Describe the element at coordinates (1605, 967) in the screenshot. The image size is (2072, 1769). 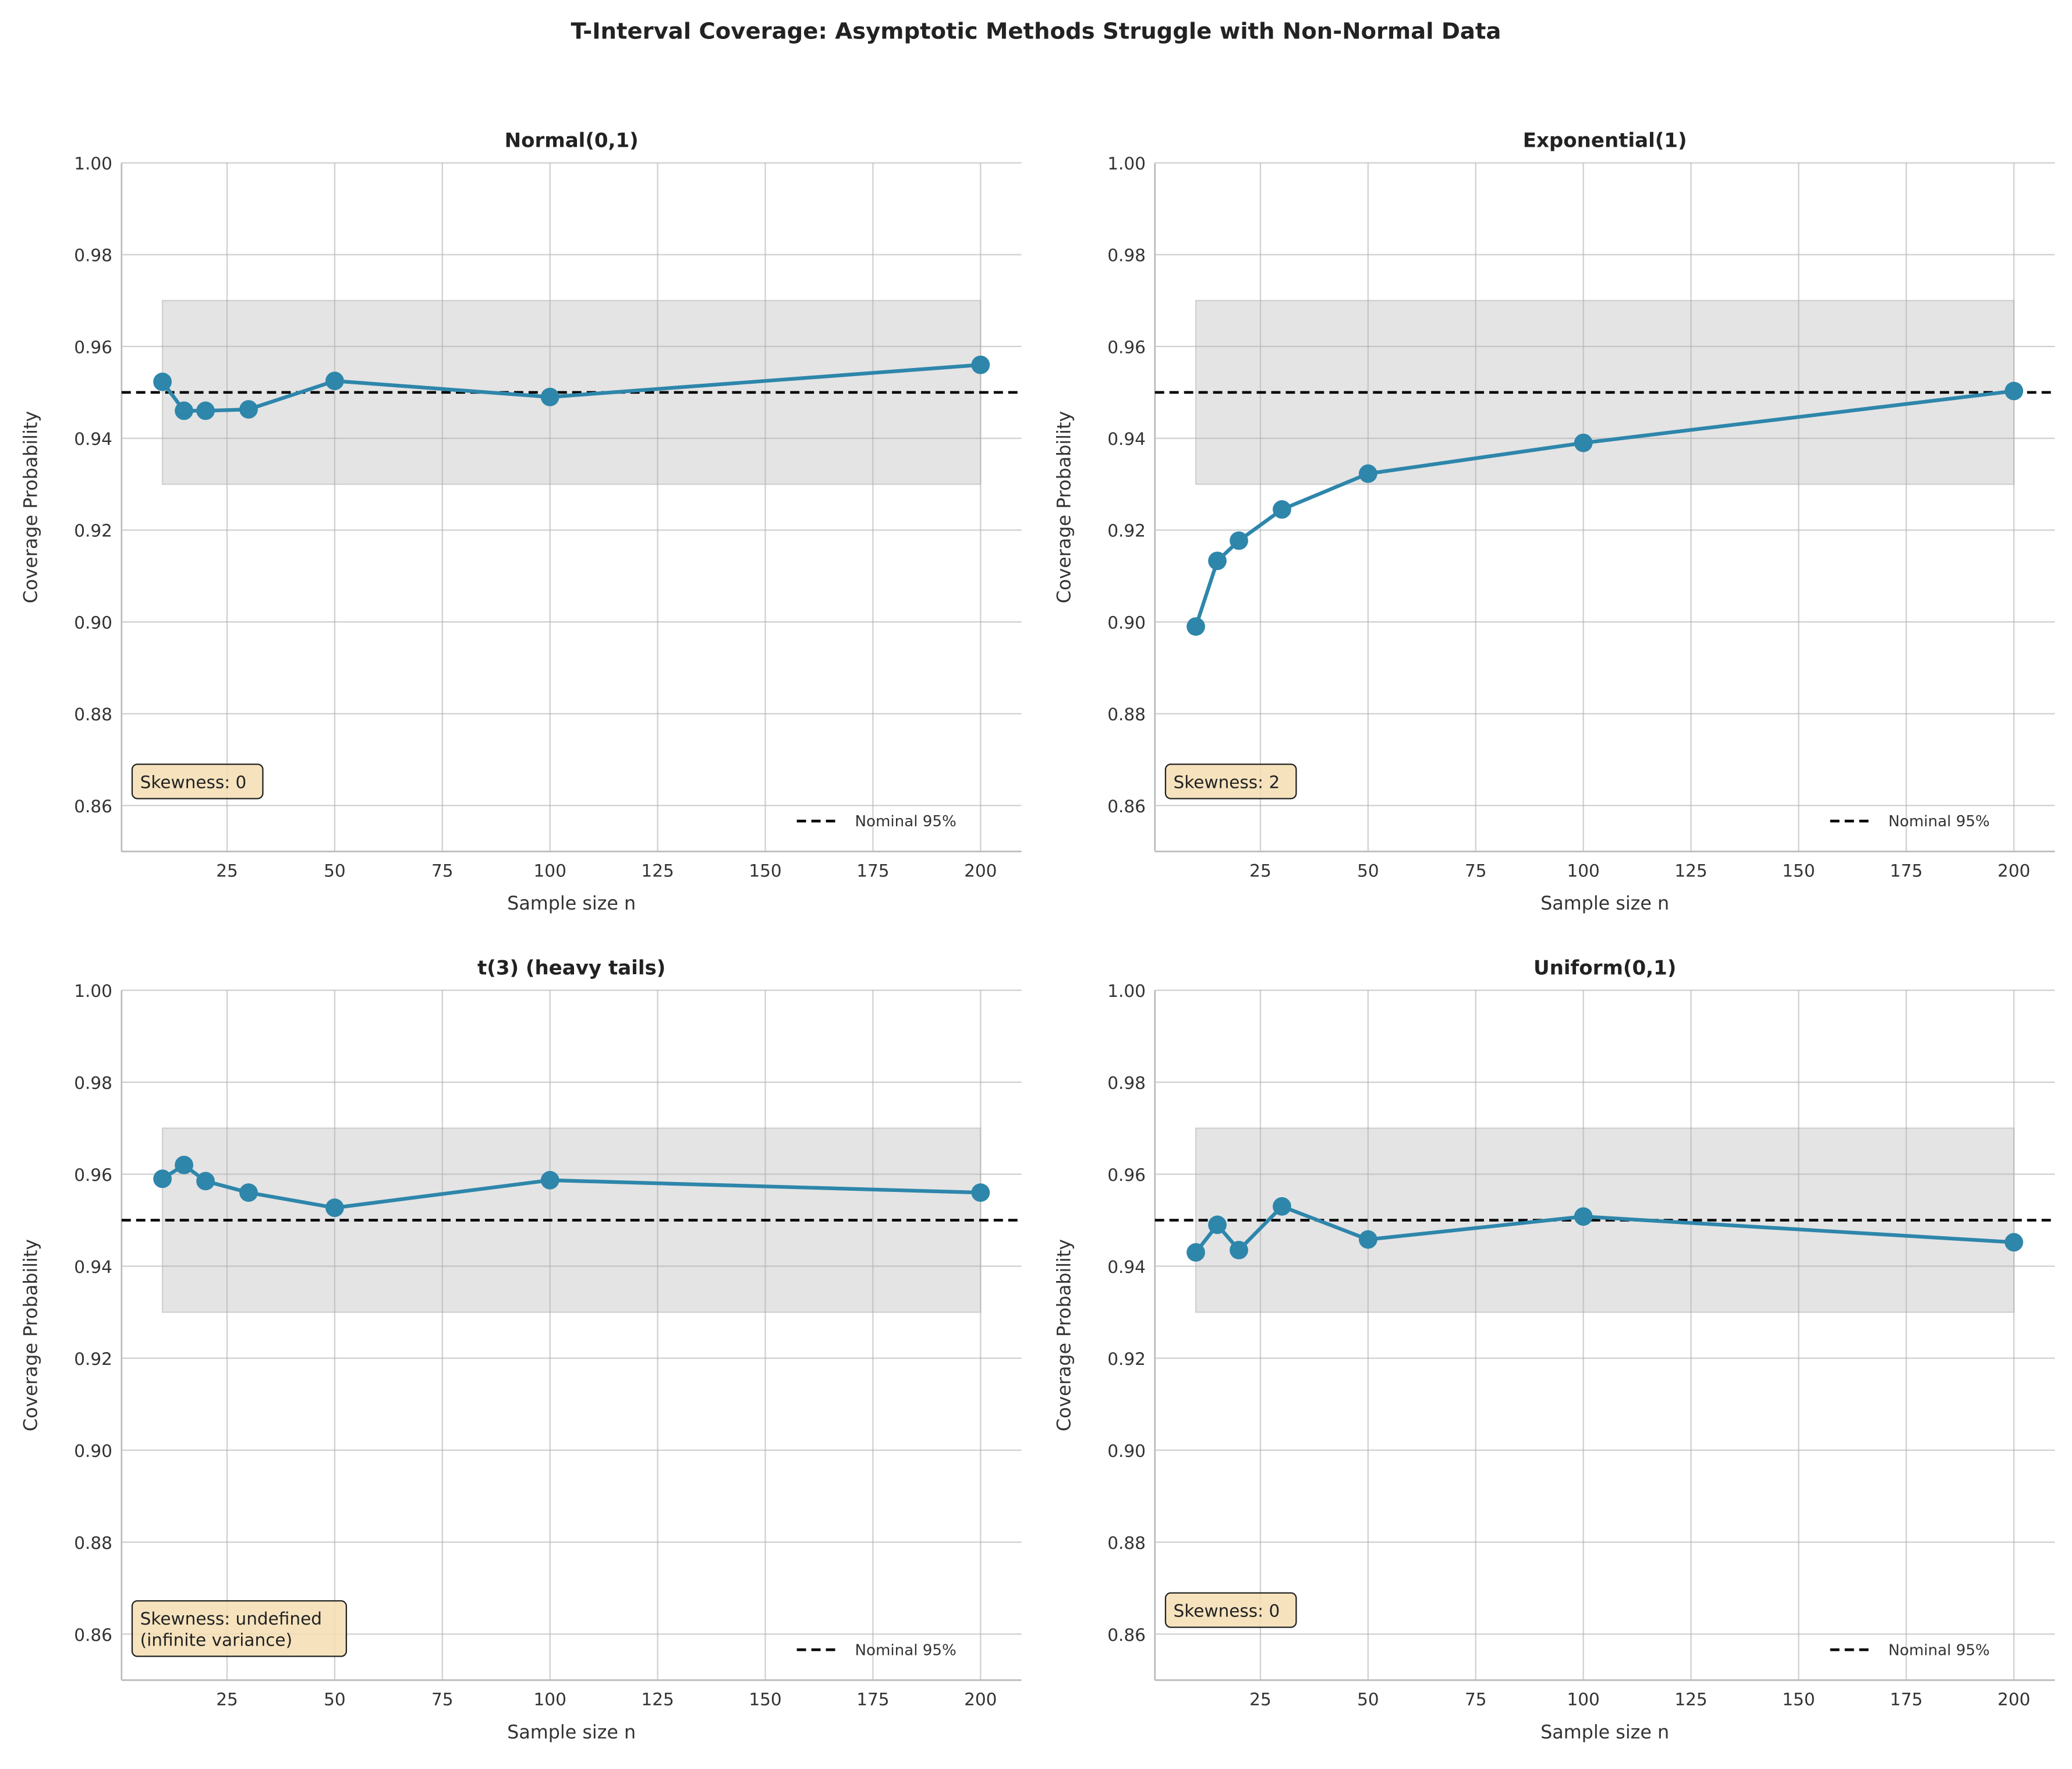
I see `subplot-title: Uniform(0,1)` at that location.